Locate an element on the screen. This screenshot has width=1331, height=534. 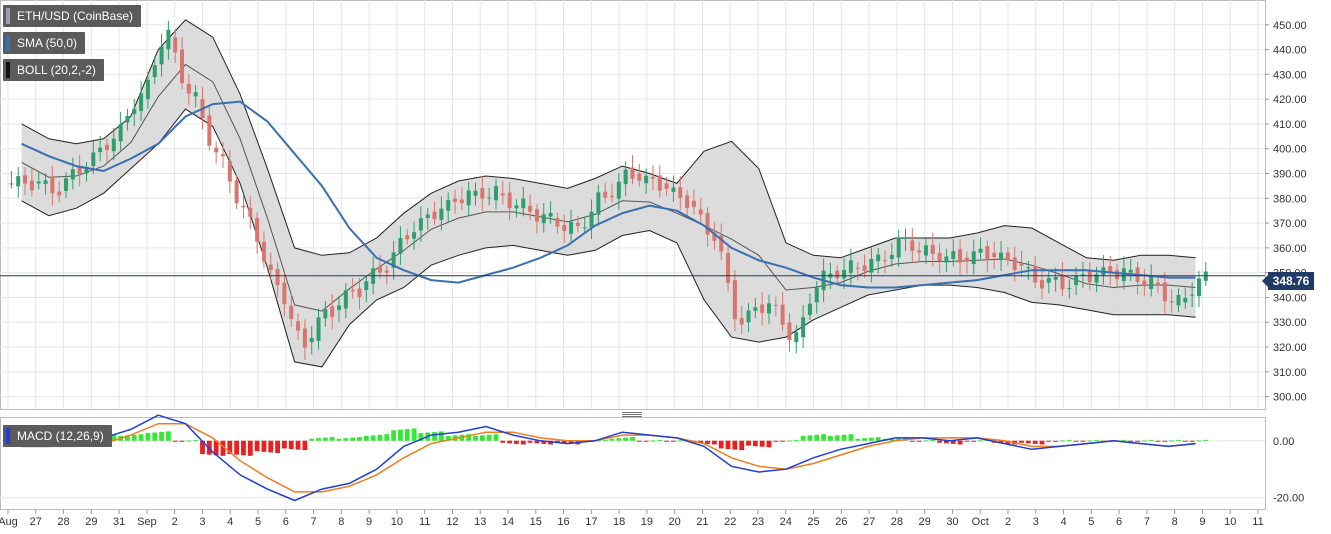
time-tick-label: 8 is located at coordinates (1175, 522).